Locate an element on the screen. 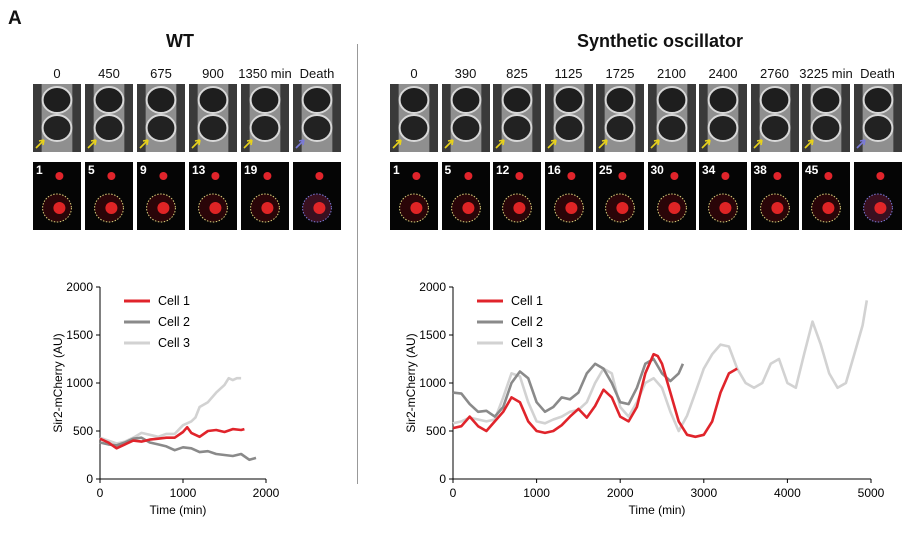 The image size is (915, 536). cell-division-count: 12 is located at coordinates (503, 170).